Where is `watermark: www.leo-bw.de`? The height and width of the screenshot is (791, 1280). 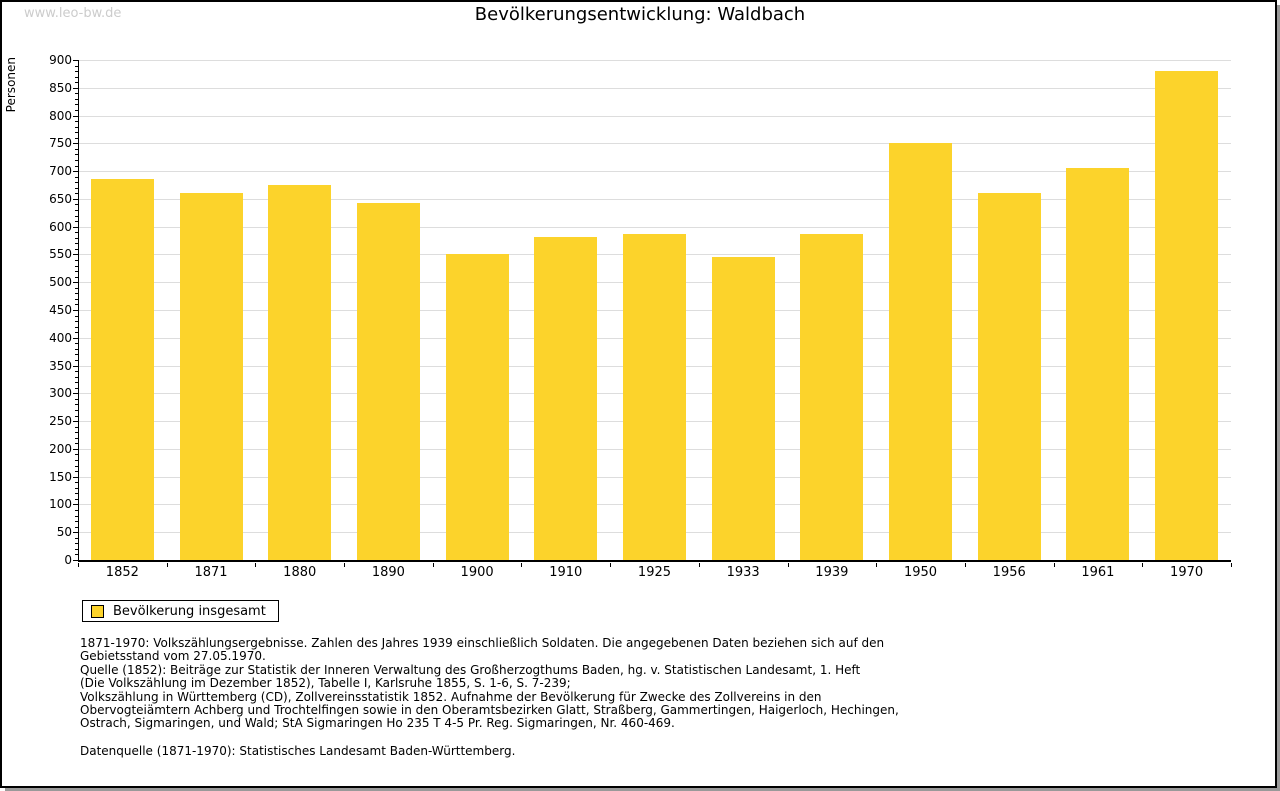 watermark: www.leo-bw.de is located at coordinates (73, 13).